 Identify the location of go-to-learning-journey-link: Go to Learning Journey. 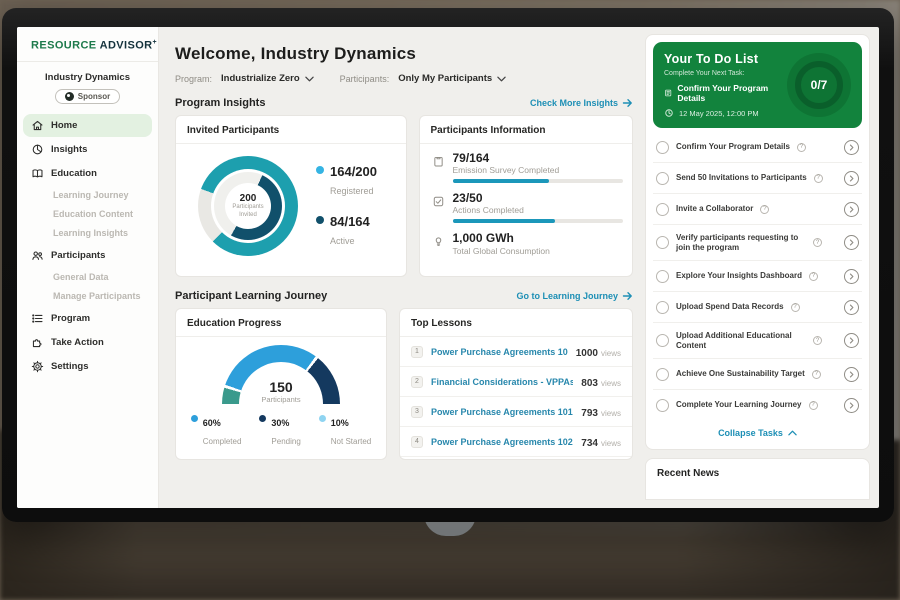
(574, 296).